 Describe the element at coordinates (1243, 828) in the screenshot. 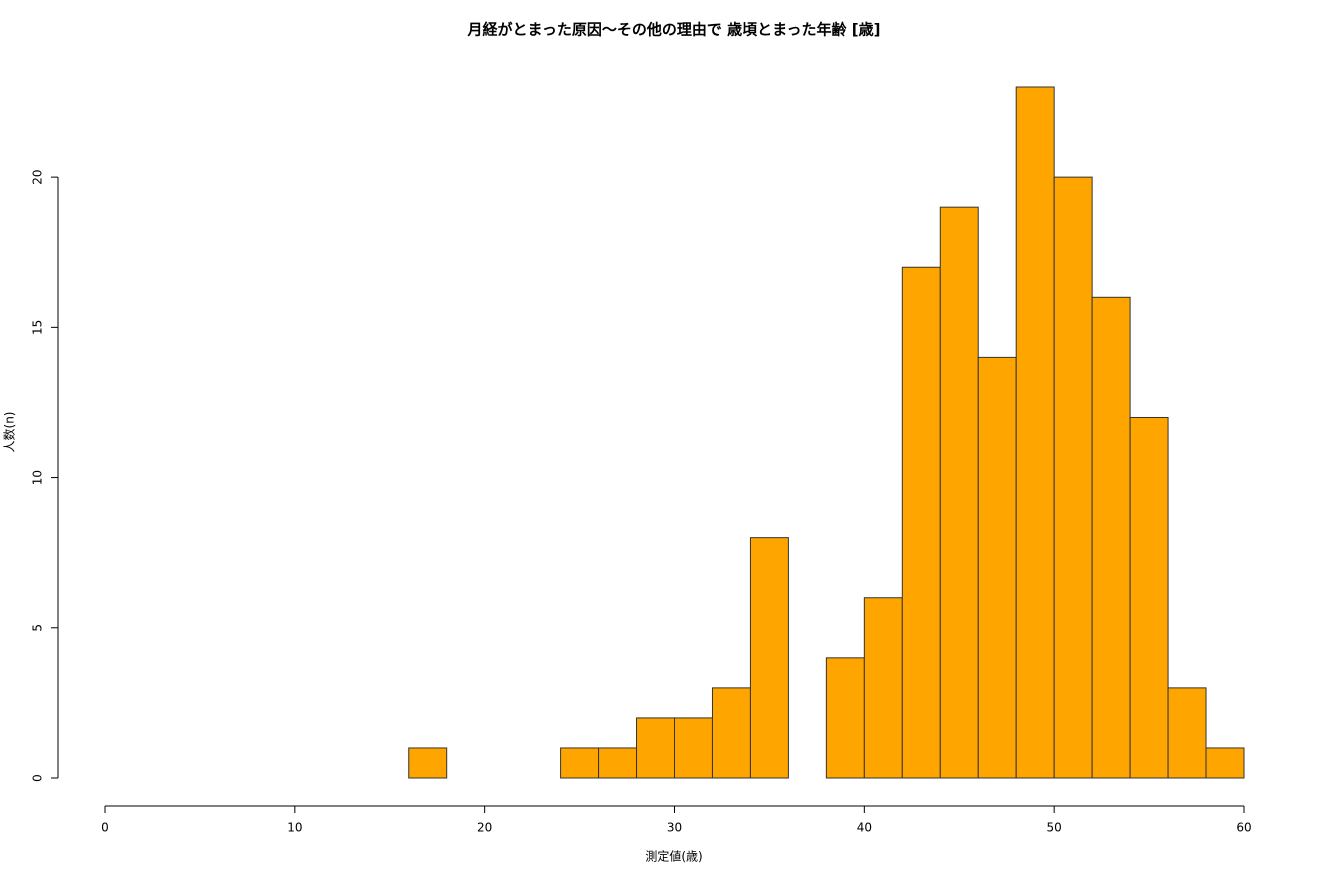

I see `x-tick-label: 60` at that location.